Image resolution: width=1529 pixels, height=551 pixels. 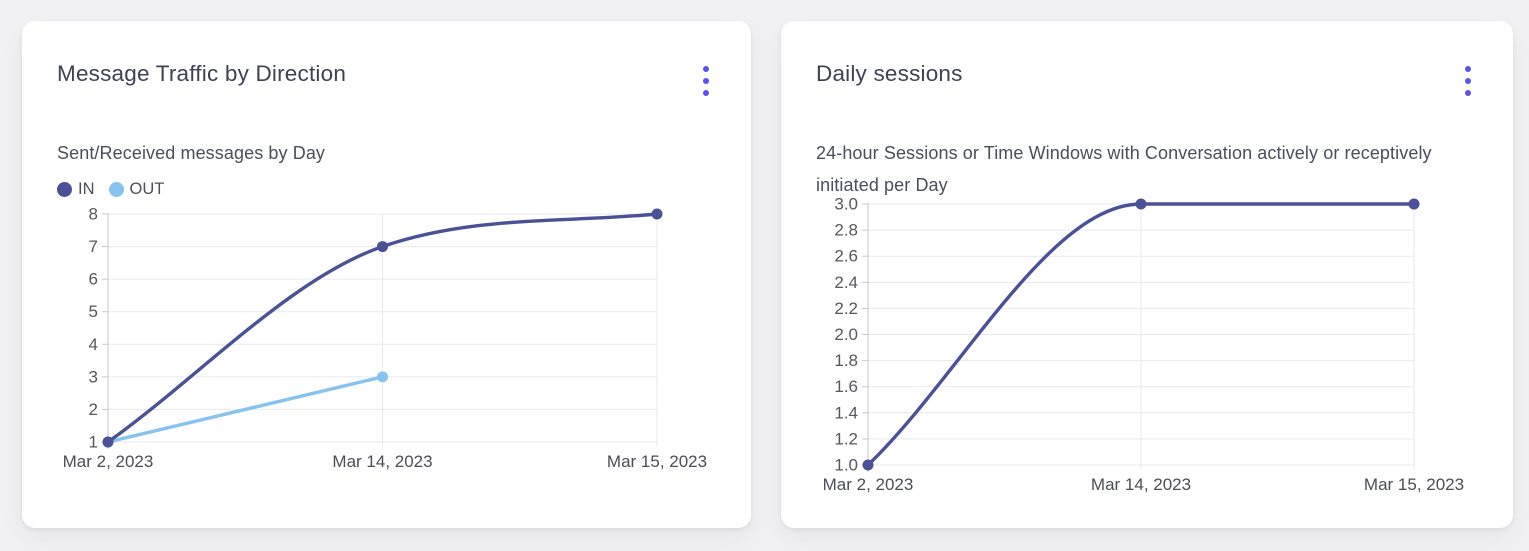 What do you see at coordinates (1147, 80) in the screenshot?
I see `card-header: Daily sessions` at bounding box center [1147, 80].